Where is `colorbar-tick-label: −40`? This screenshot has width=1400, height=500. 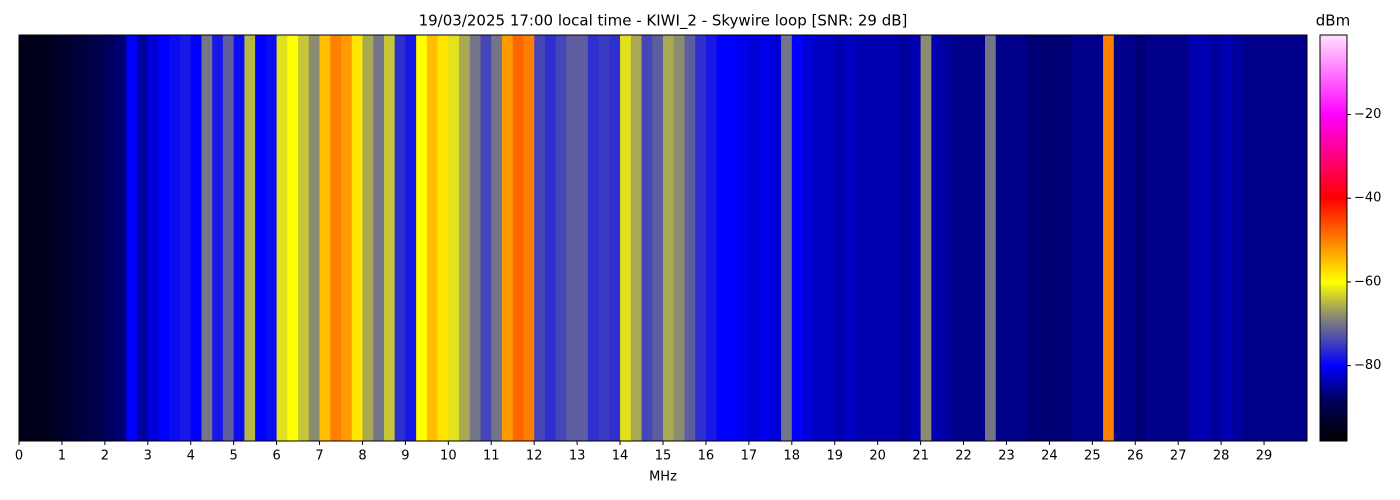 colorbar-tick-label: −40 is located at coordinates (1367, 198).